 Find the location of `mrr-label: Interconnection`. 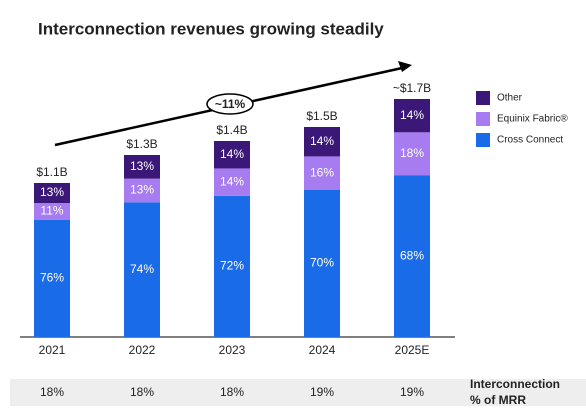

mrr-label: Interconnection is located at coordinates (515, 384).